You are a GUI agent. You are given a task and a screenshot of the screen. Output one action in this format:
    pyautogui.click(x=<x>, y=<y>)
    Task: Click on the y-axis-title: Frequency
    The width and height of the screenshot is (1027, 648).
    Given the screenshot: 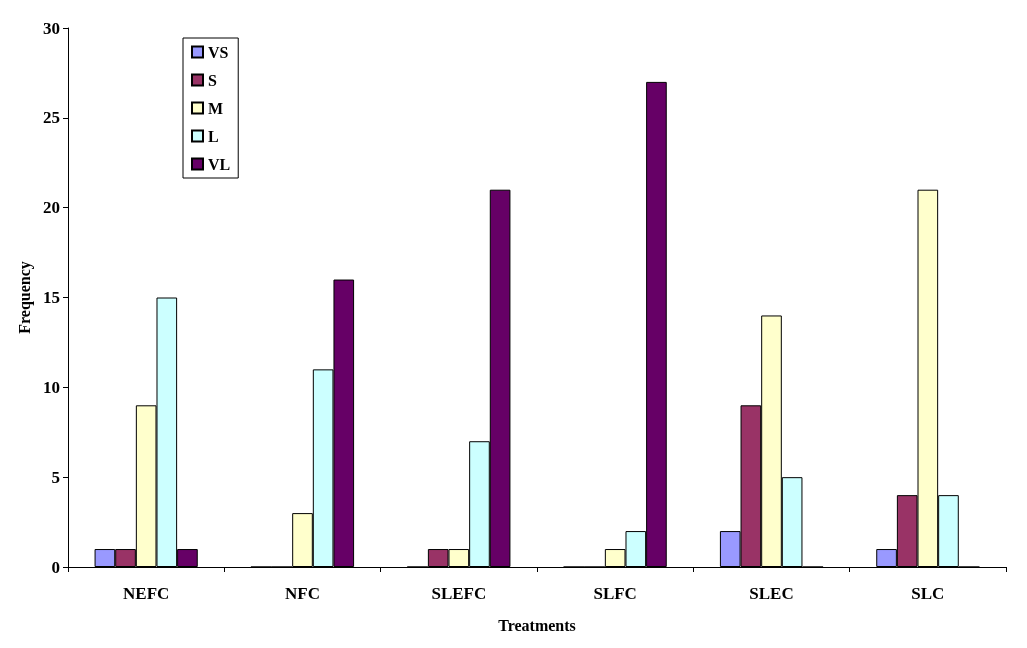 What is the action you would take?
    pyautogui.click(x=24, y=297)
    